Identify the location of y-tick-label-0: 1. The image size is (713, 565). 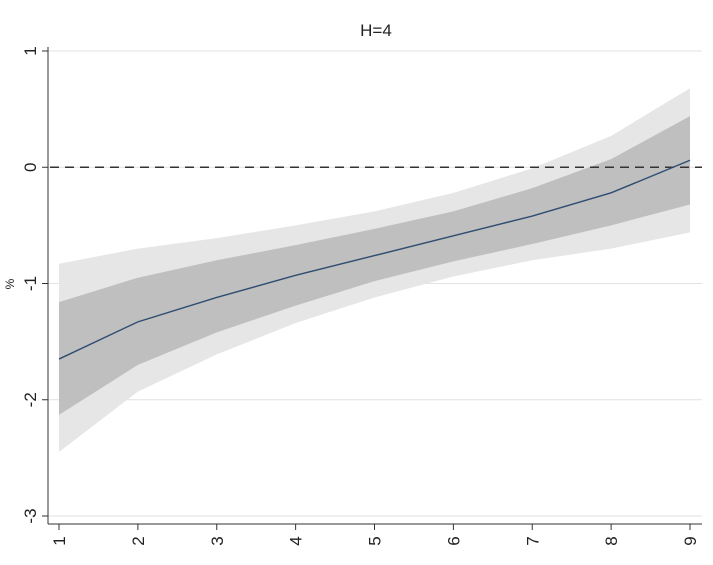
(30, 50).